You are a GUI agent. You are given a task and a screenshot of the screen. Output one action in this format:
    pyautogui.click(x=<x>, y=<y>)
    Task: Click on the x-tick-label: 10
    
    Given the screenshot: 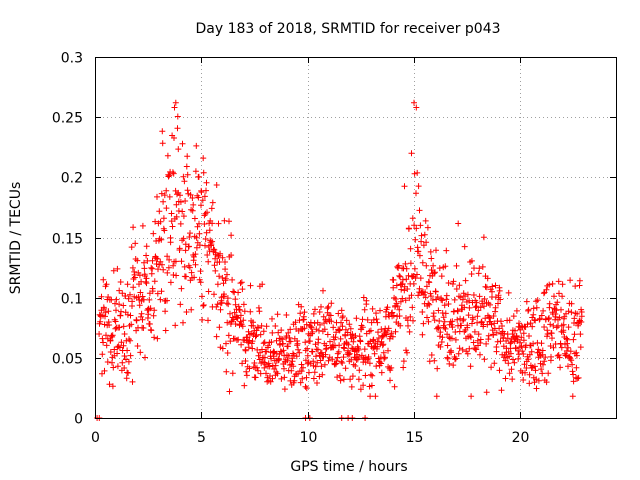 What is the action you would take?
    pyautogui.click(x=309, y=438)
    